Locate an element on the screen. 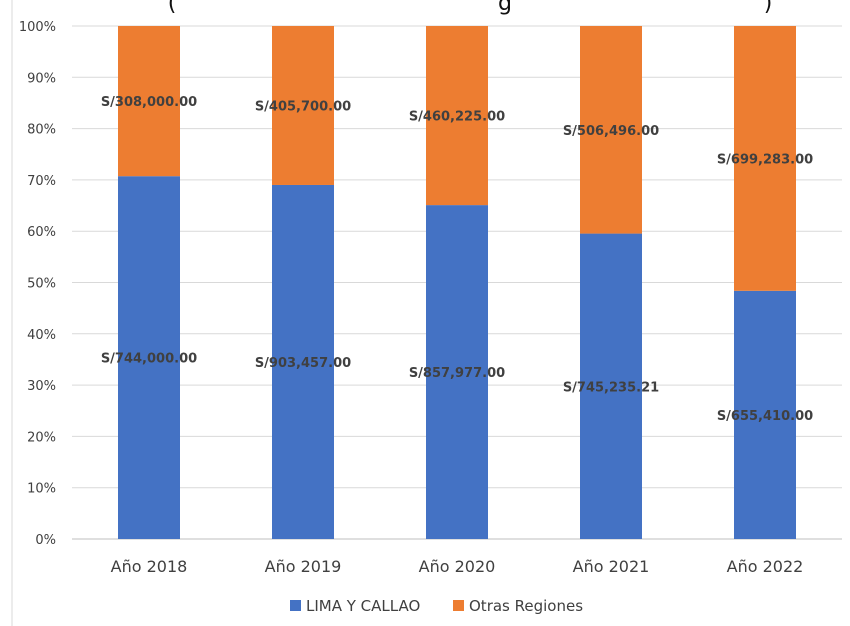 This screenshot has width=850, height=626. legend: LIMA Y CALLAO Otras Regiones is located at coordinates (436, 606).